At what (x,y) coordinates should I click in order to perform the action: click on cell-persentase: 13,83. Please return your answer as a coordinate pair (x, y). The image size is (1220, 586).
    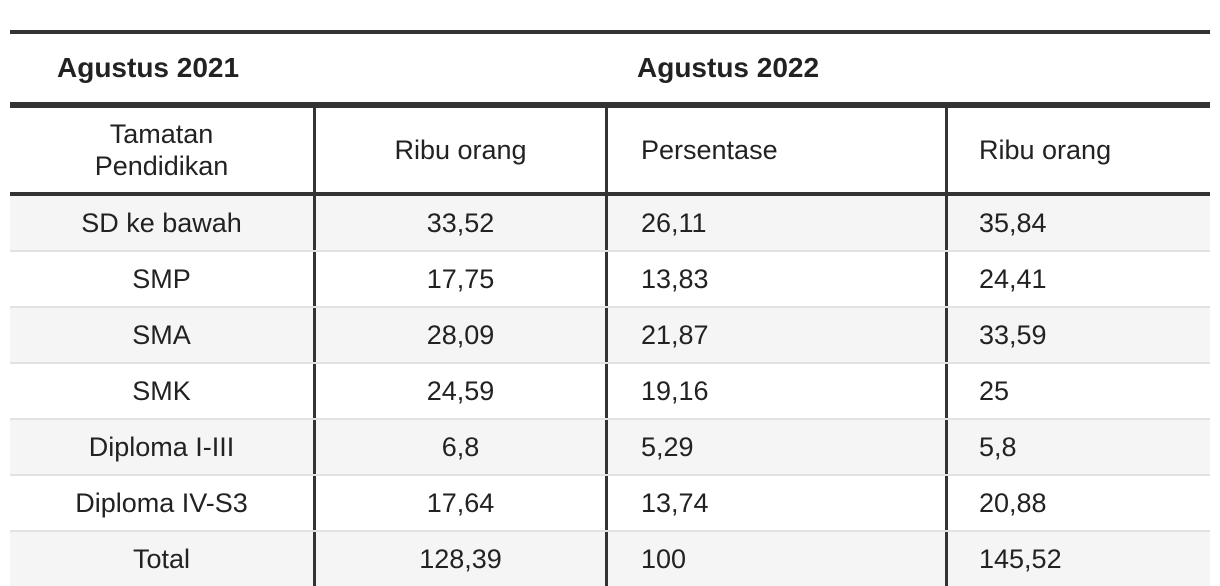
    Looking at the image, I should click on (775, 279).